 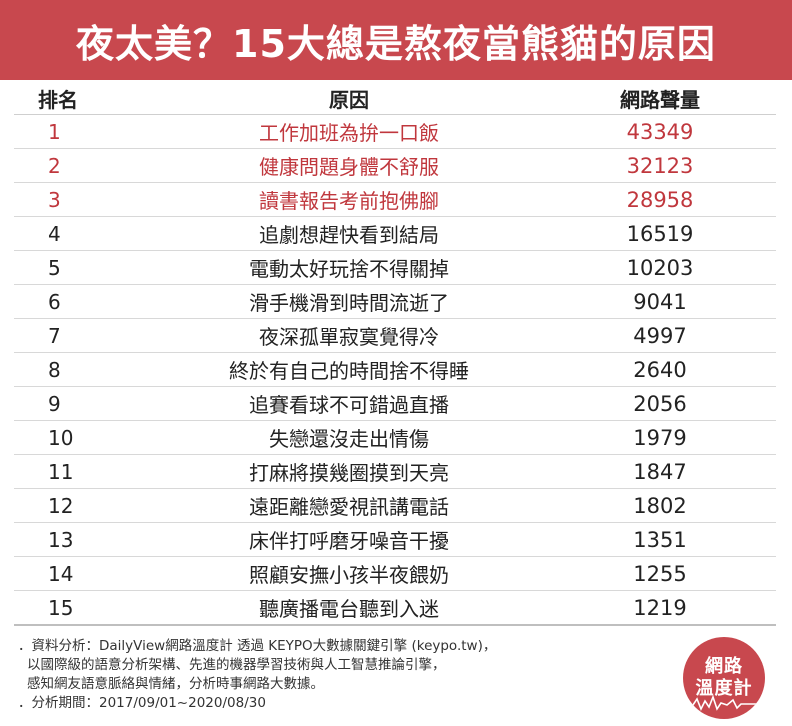 I want to click on reason-cell: 失戀還沒走出情傷, so click(x=349, y=437).